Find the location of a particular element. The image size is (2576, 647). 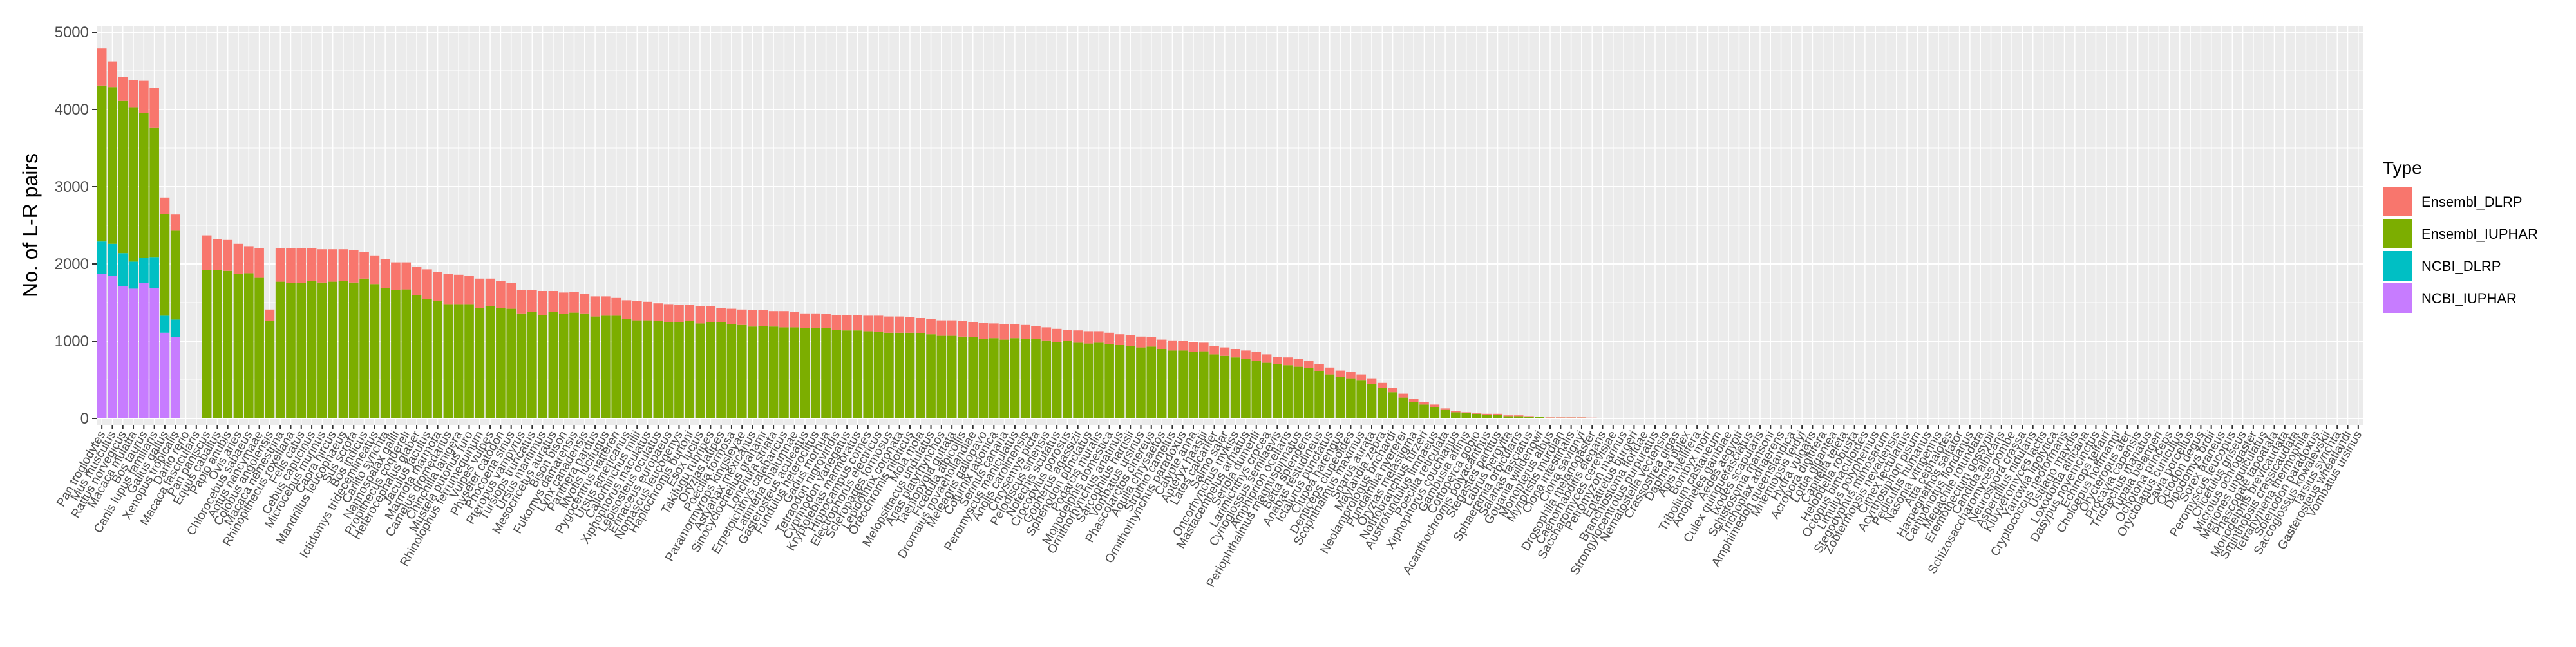

y-tick-label: 2000 is located at coordinates (72, 264).